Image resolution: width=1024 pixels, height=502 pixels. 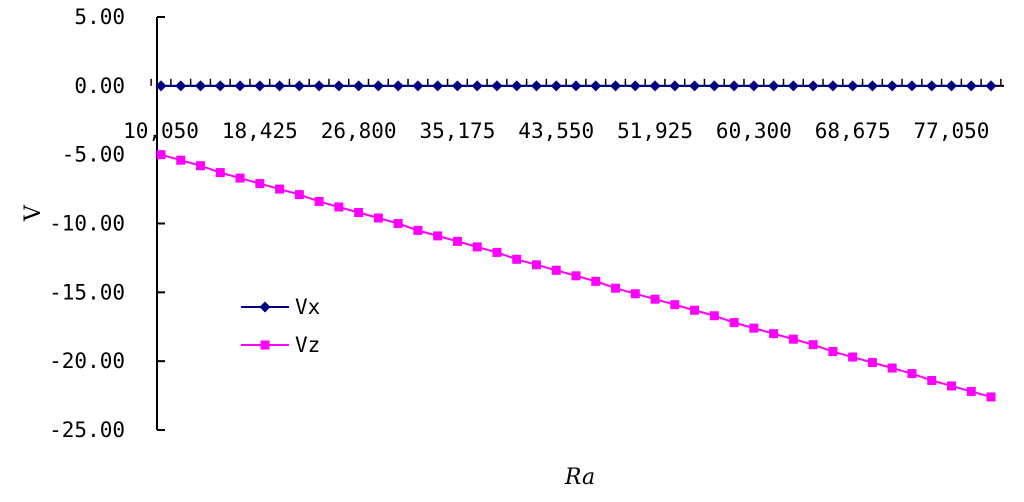 I want to click on x-tick-label: 18,425, so click(x=260, y=131).